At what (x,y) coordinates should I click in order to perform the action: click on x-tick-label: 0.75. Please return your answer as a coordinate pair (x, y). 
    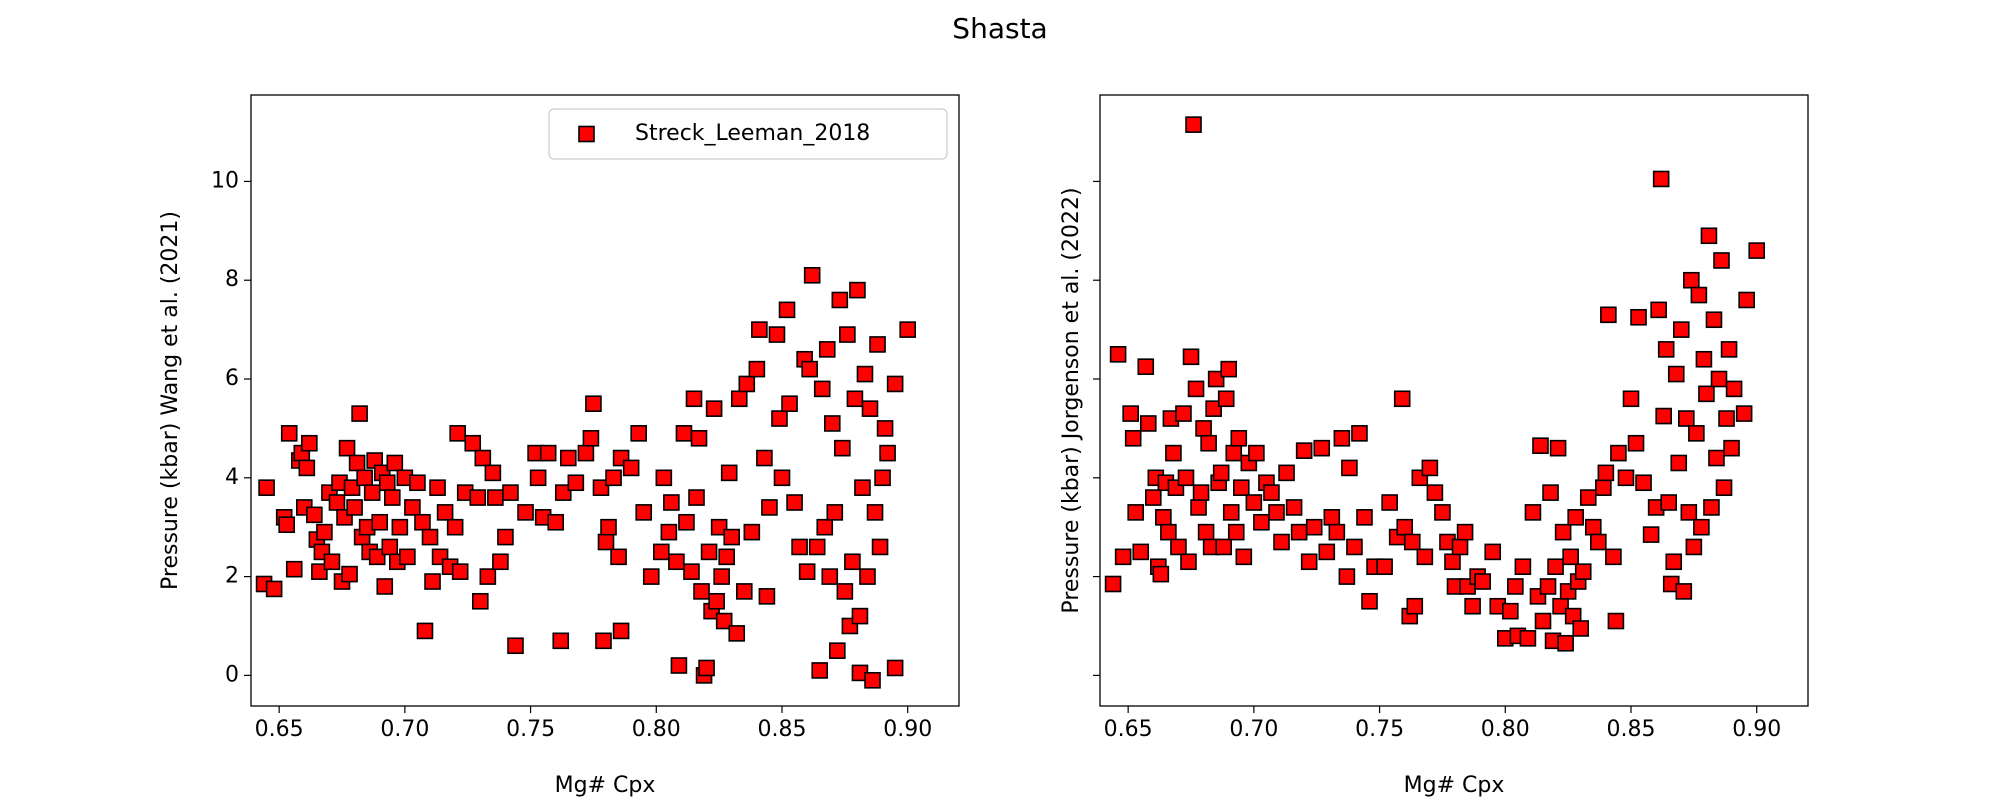
    Looking at the image, I should click on (1379, 729).